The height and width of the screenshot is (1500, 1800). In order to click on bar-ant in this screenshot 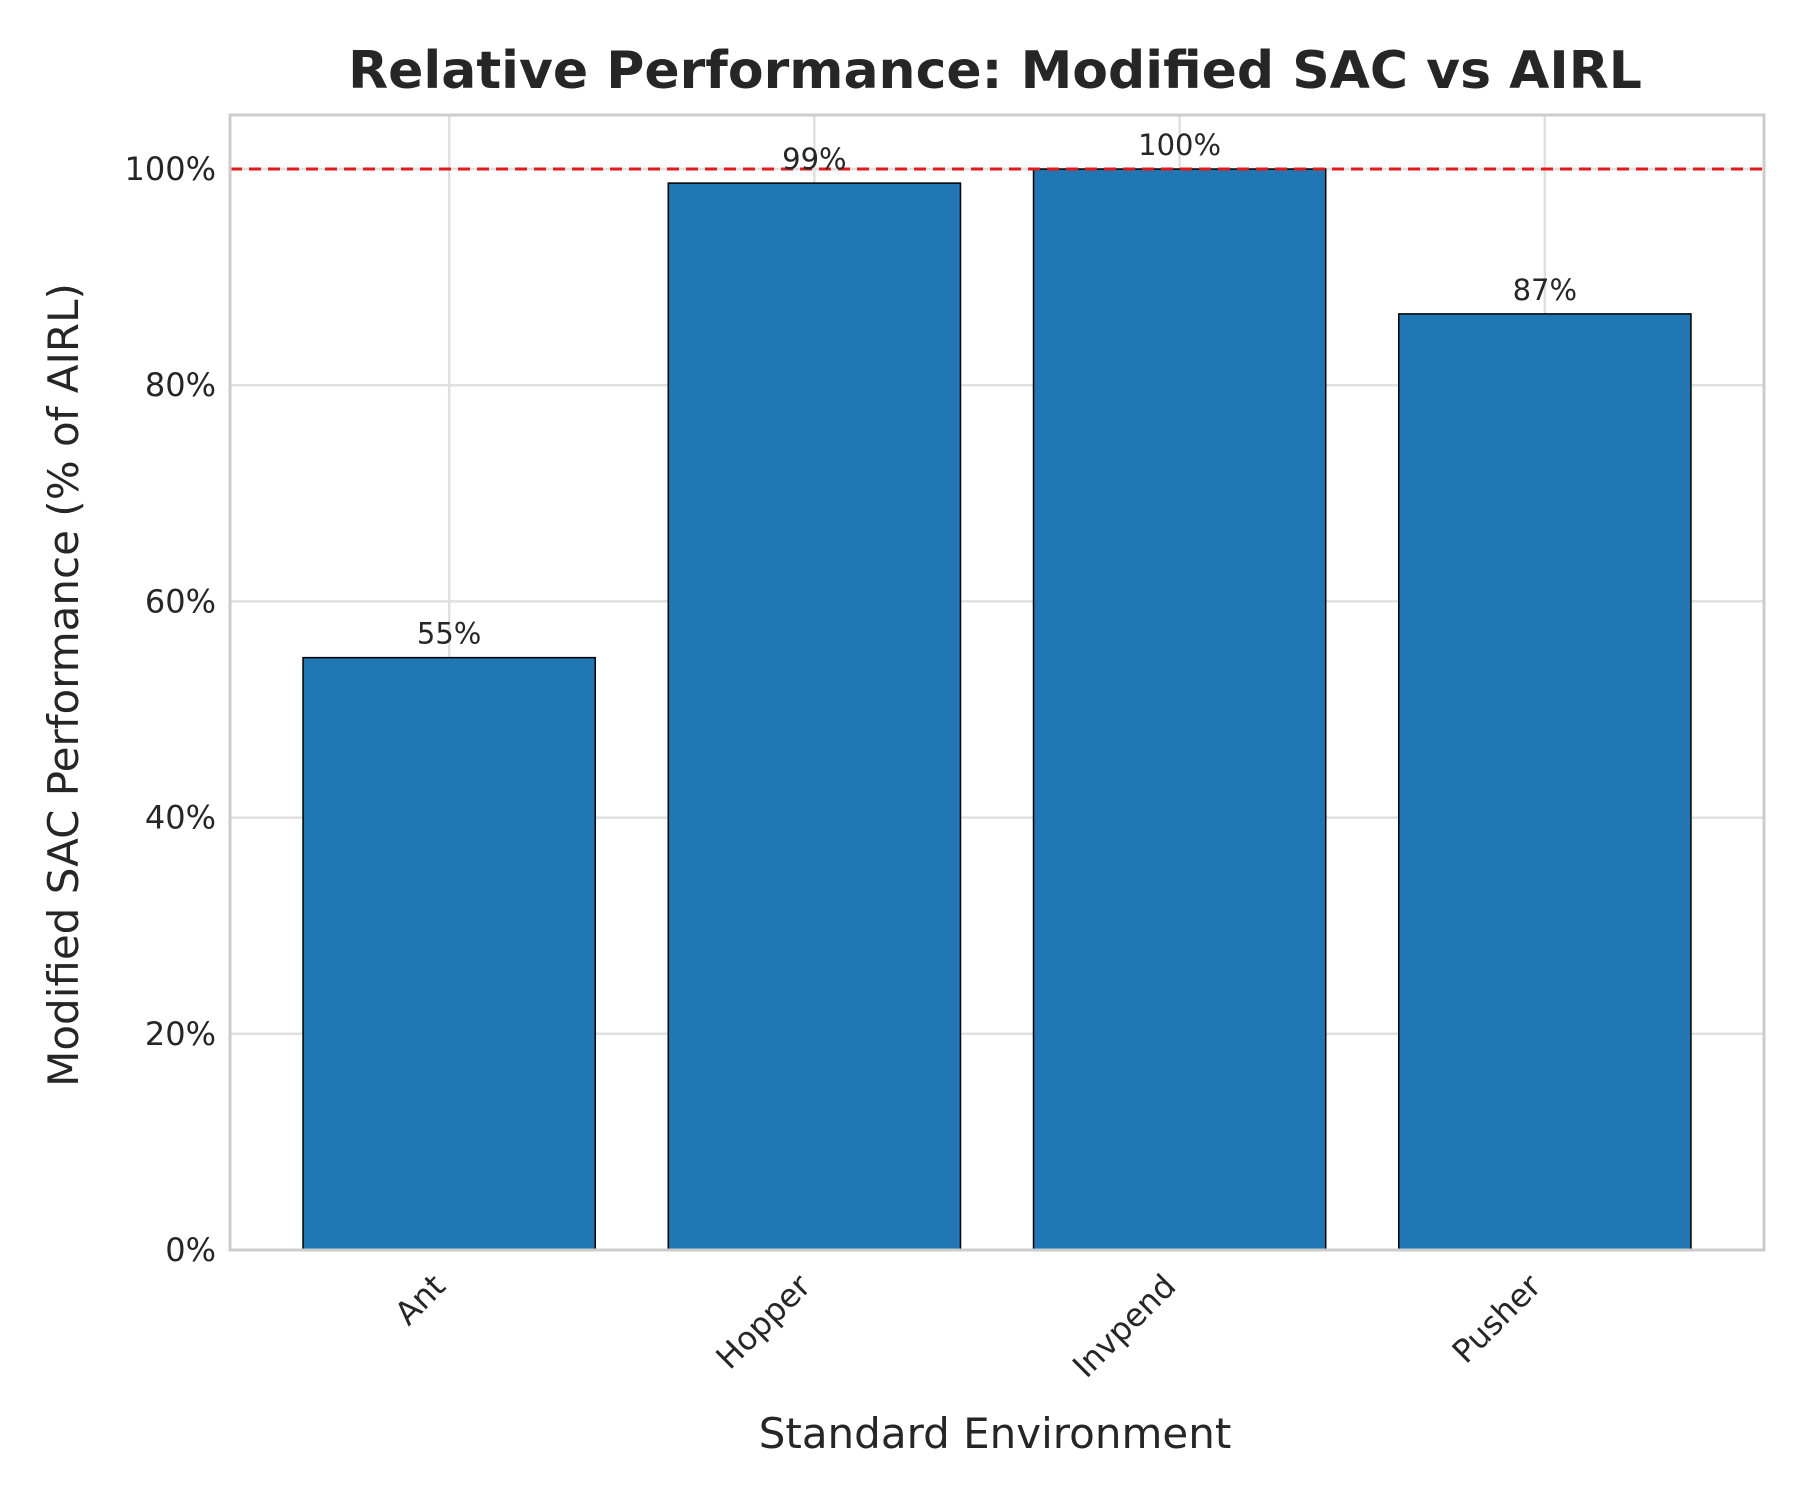, I will do `click(449, 953)`.